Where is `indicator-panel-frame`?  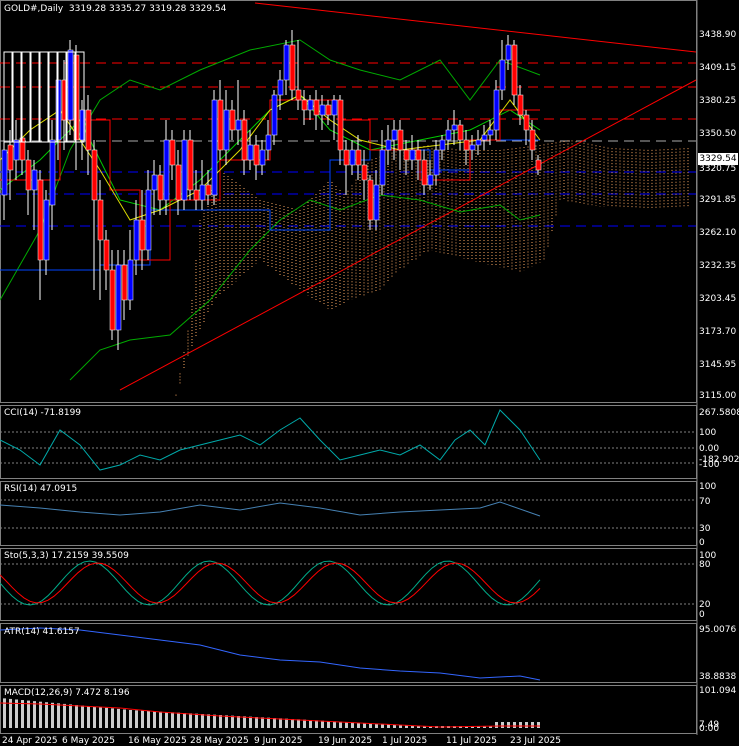 indicator-panel-frame is located at coordinates (348, 442).